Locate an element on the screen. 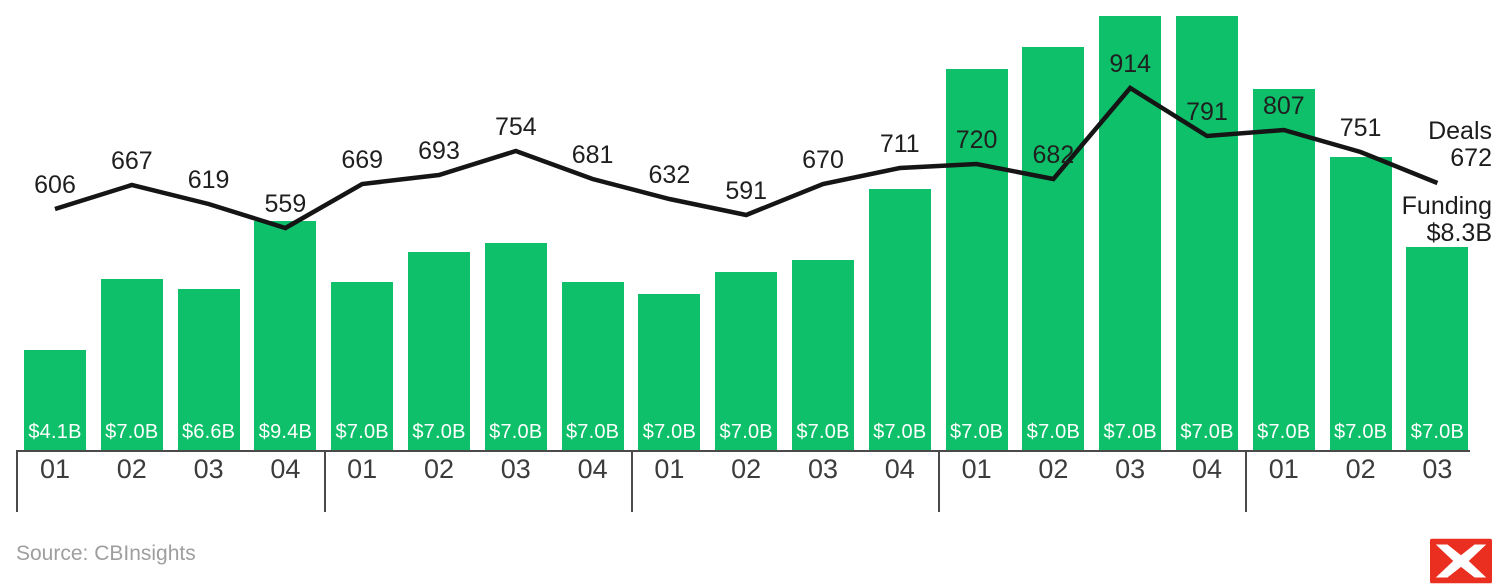  cbinsights-logo is located at coordinates (1461, 561).